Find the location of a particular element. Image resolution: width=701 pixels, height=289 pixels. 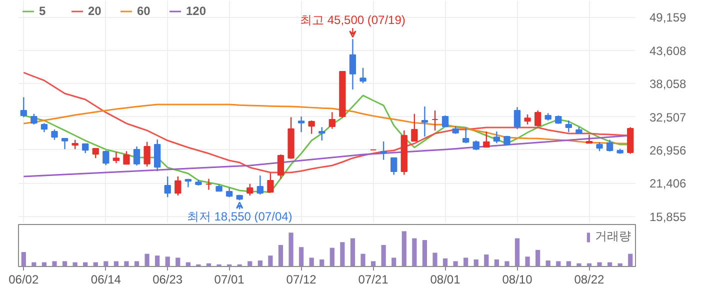

y-tick-label: 49,159 is located at coordinates (668, 17).